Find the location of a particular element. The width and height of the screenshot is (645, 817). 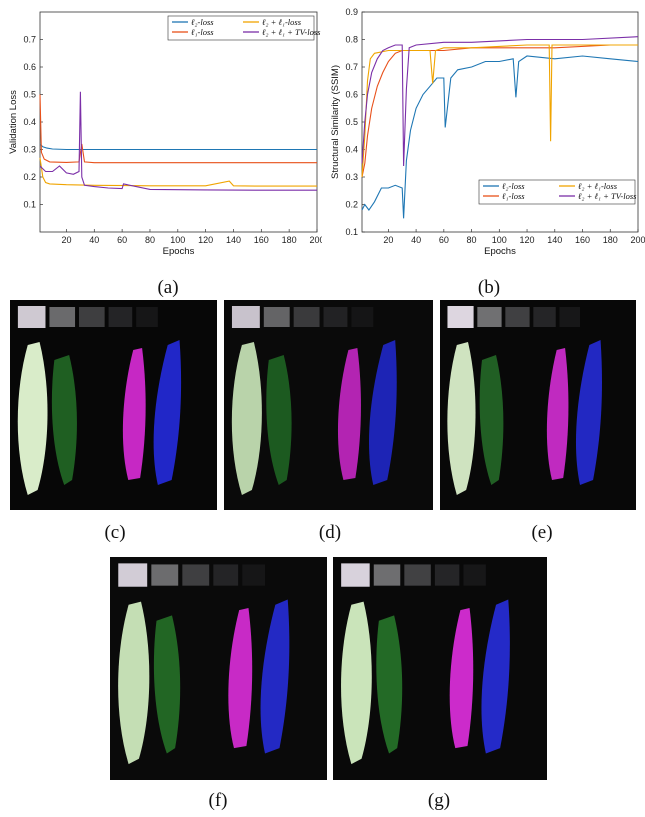

label-e: (e) is located at coordinates (542, 532).